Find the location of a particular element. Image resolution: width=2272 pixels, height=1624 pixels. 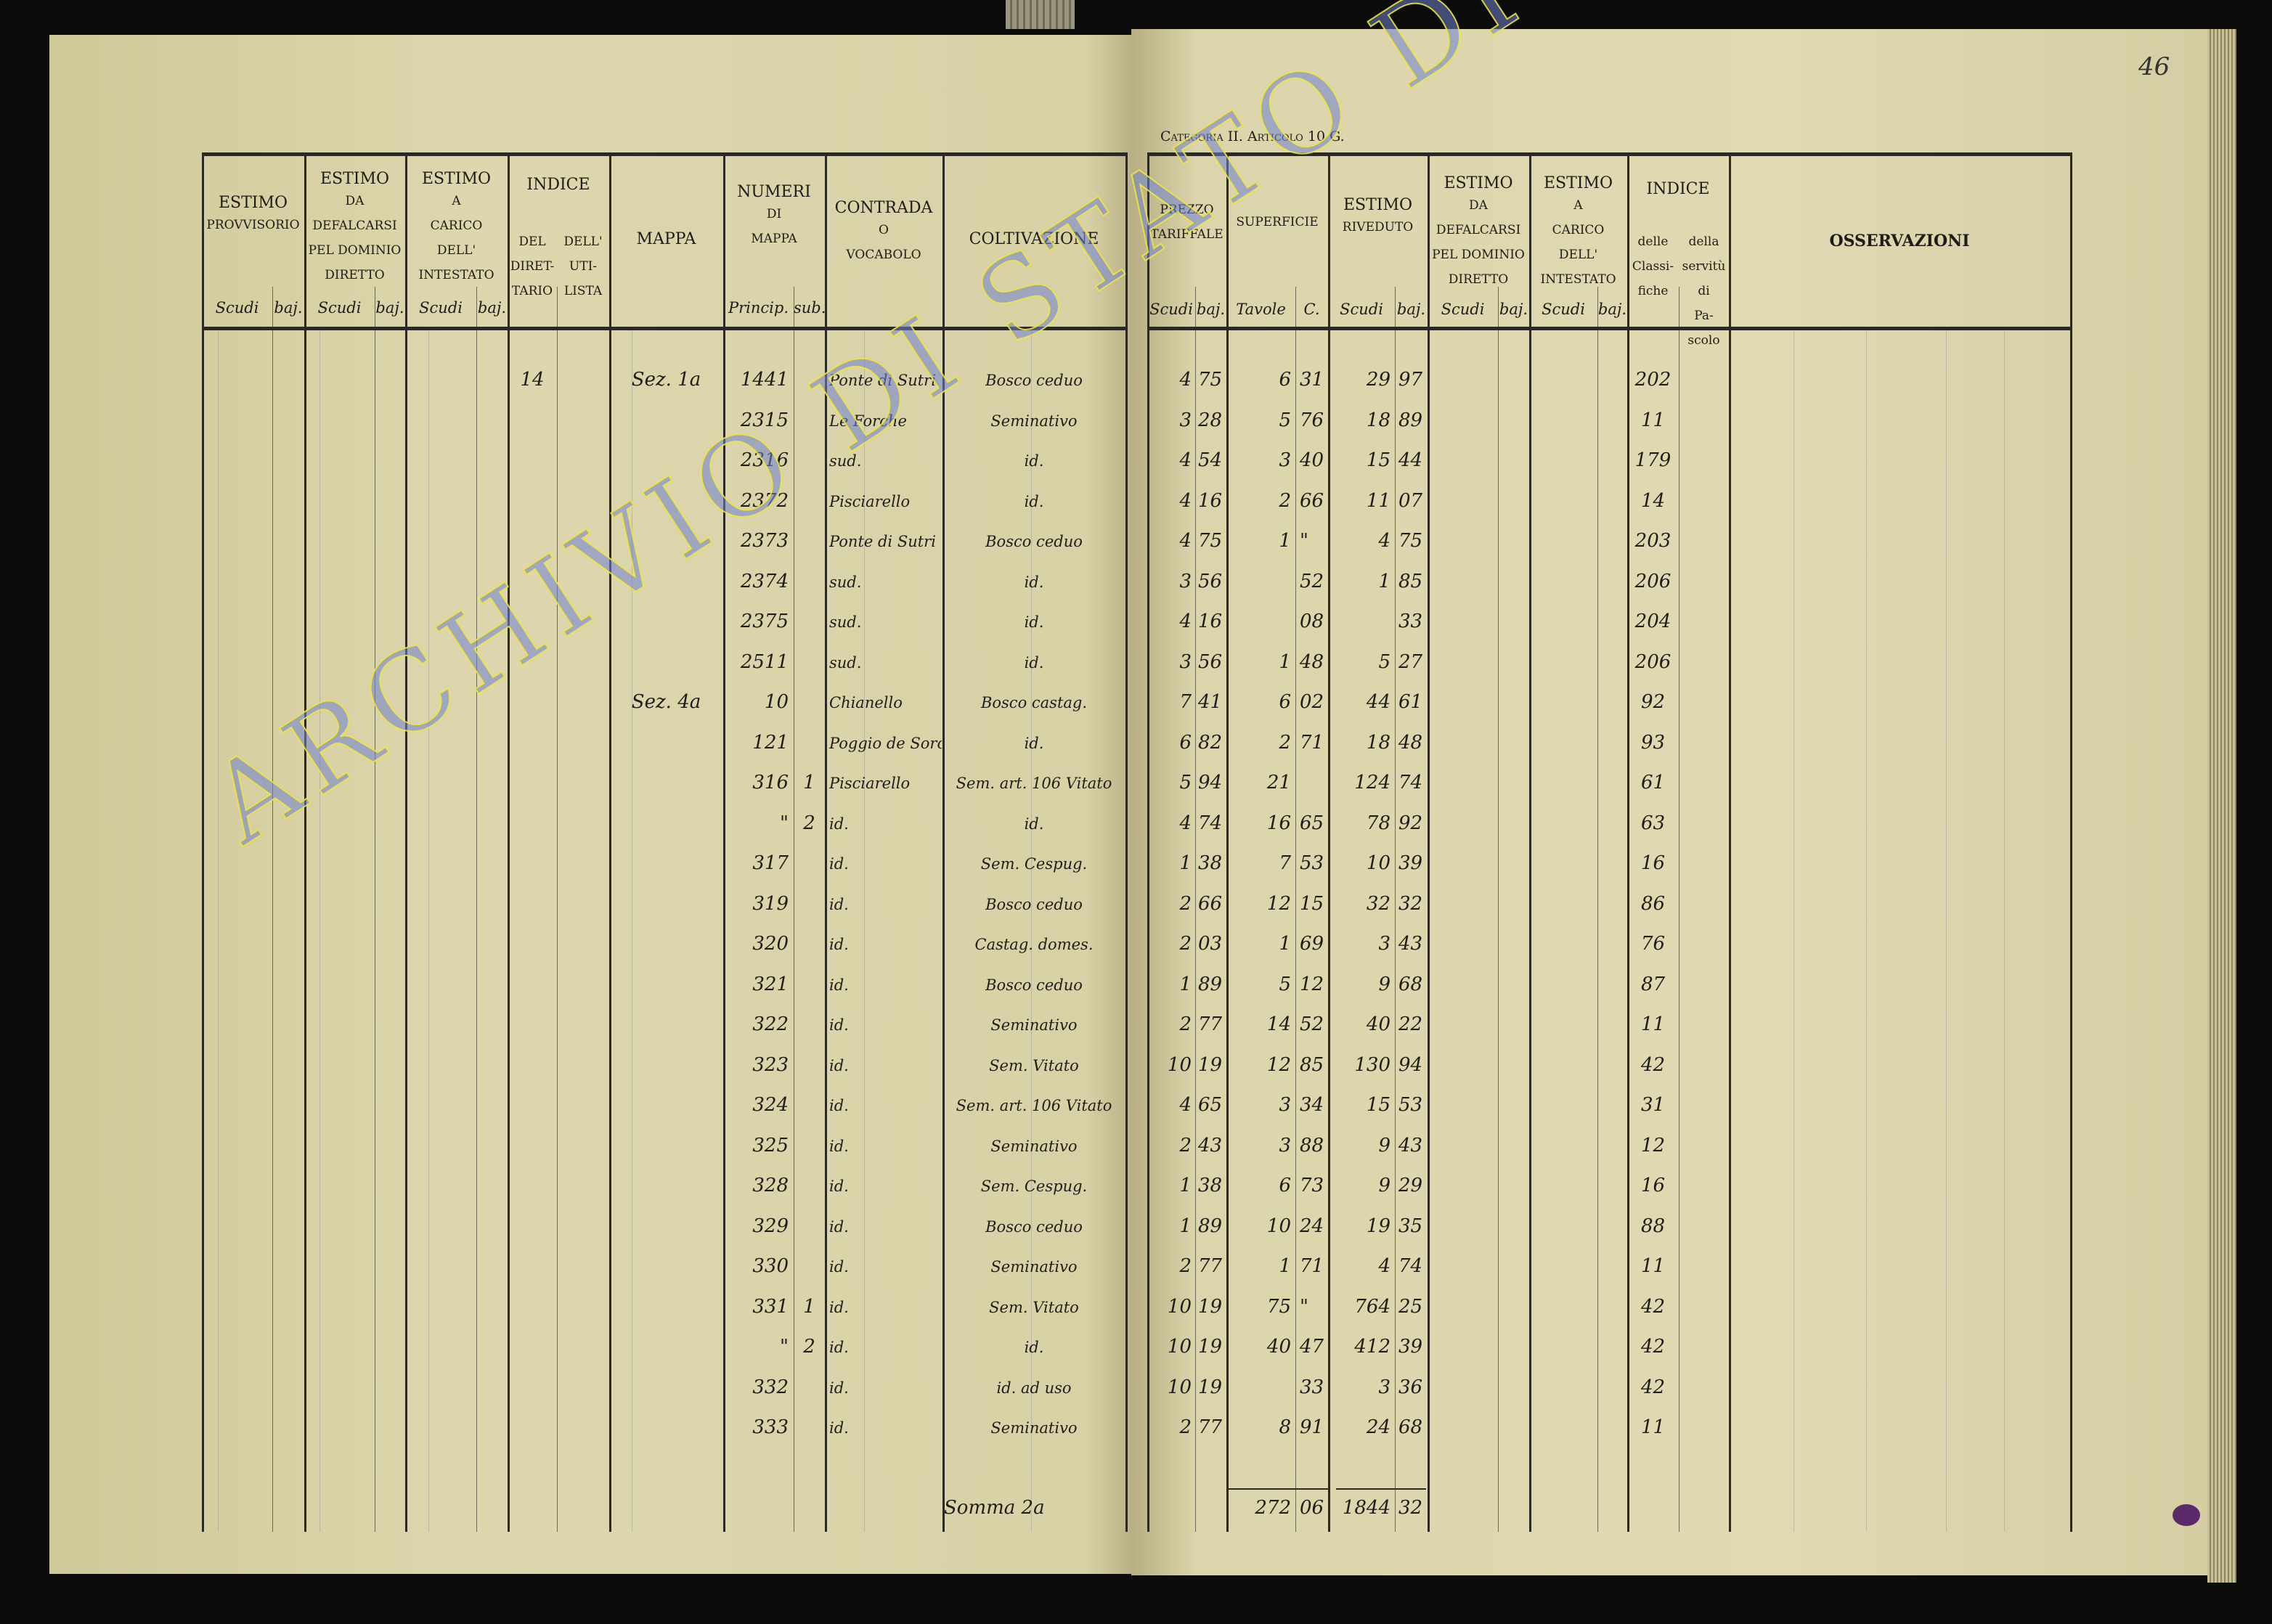

coltivazione: Seminativo is located at coordinates (1034, 1146).